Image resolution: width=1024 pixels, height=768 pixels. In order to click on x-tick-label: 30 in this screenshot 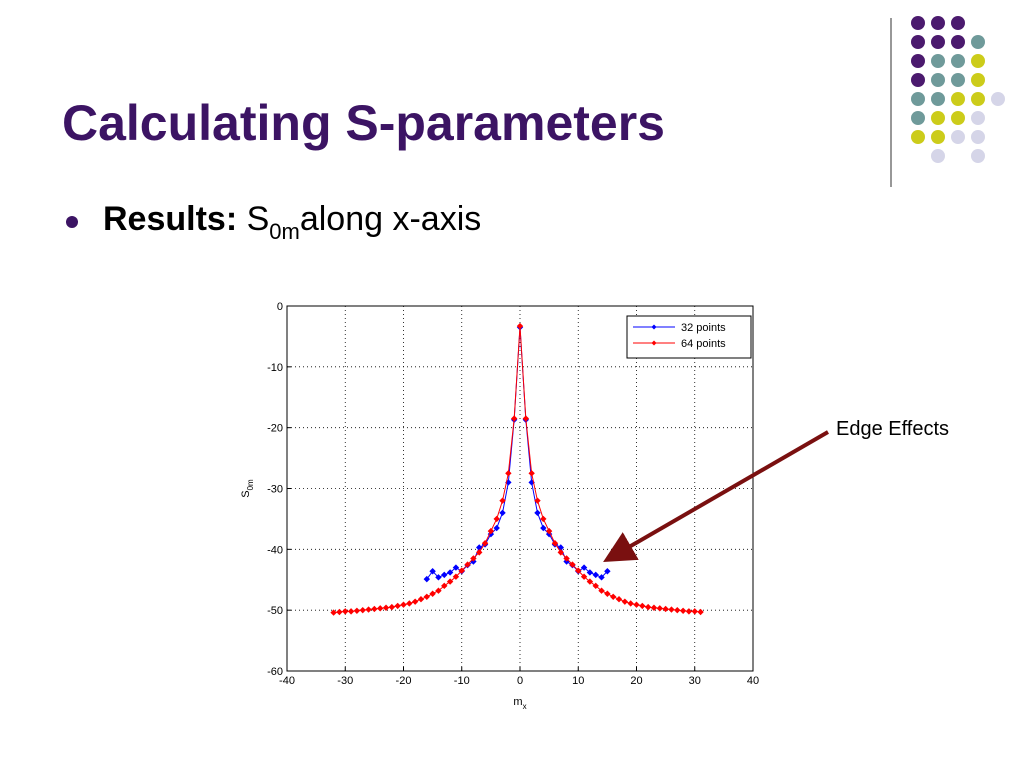, I will do `click(695, 681)`.